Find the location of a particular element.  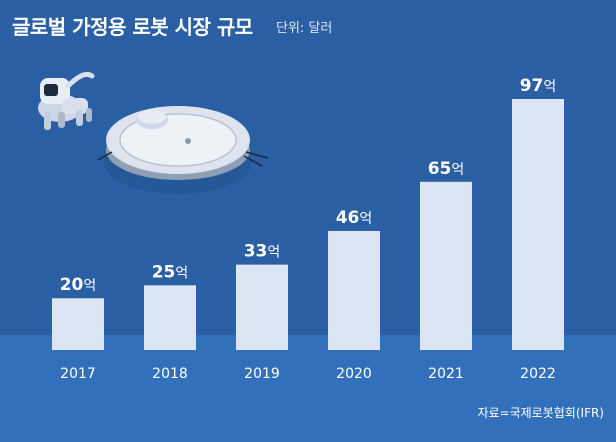

bar-2022 is located at coordinates (538, 224).